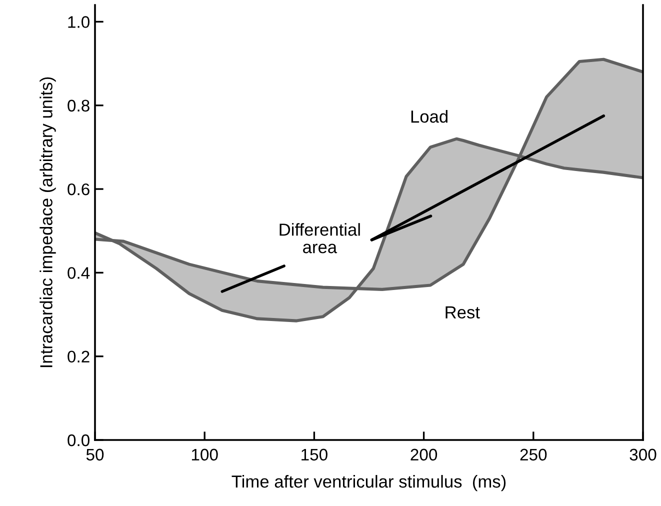 This screenshot has width=661, height=506. Describe the element at coordinates (79, 106) in the screenshot. I see `y-tick-label: 0.8` at that location.